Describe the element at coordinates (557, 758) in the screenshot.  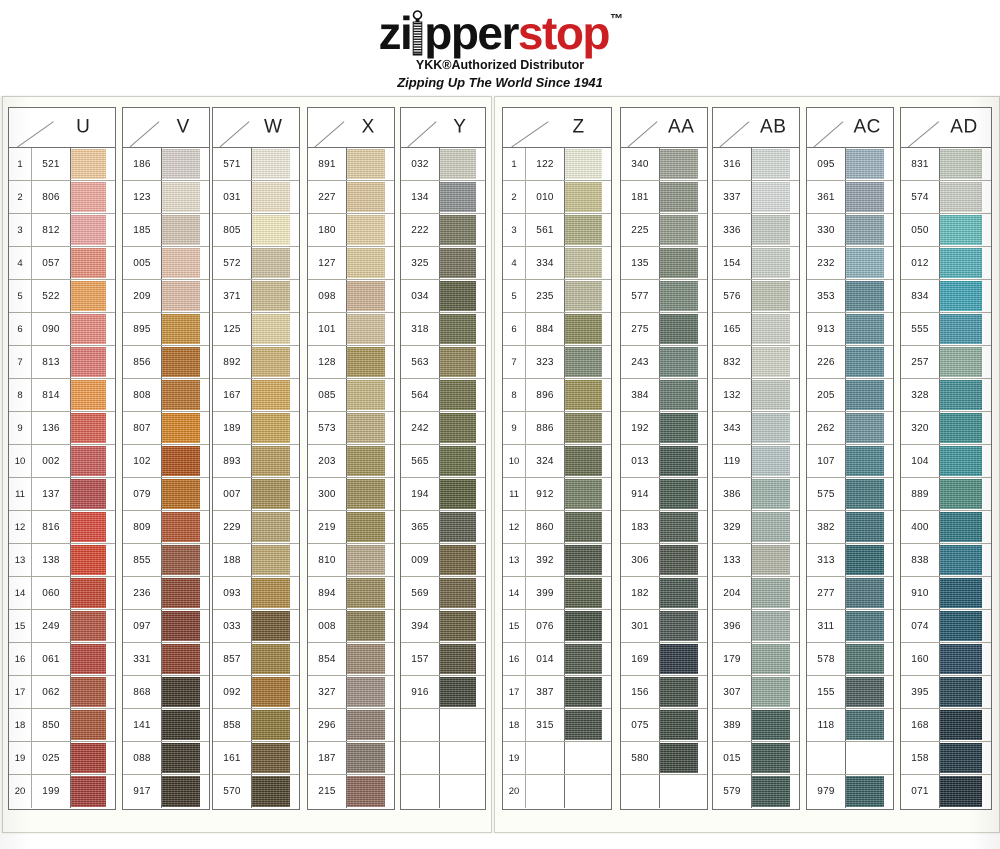
I see `table-row: 19` at that location.